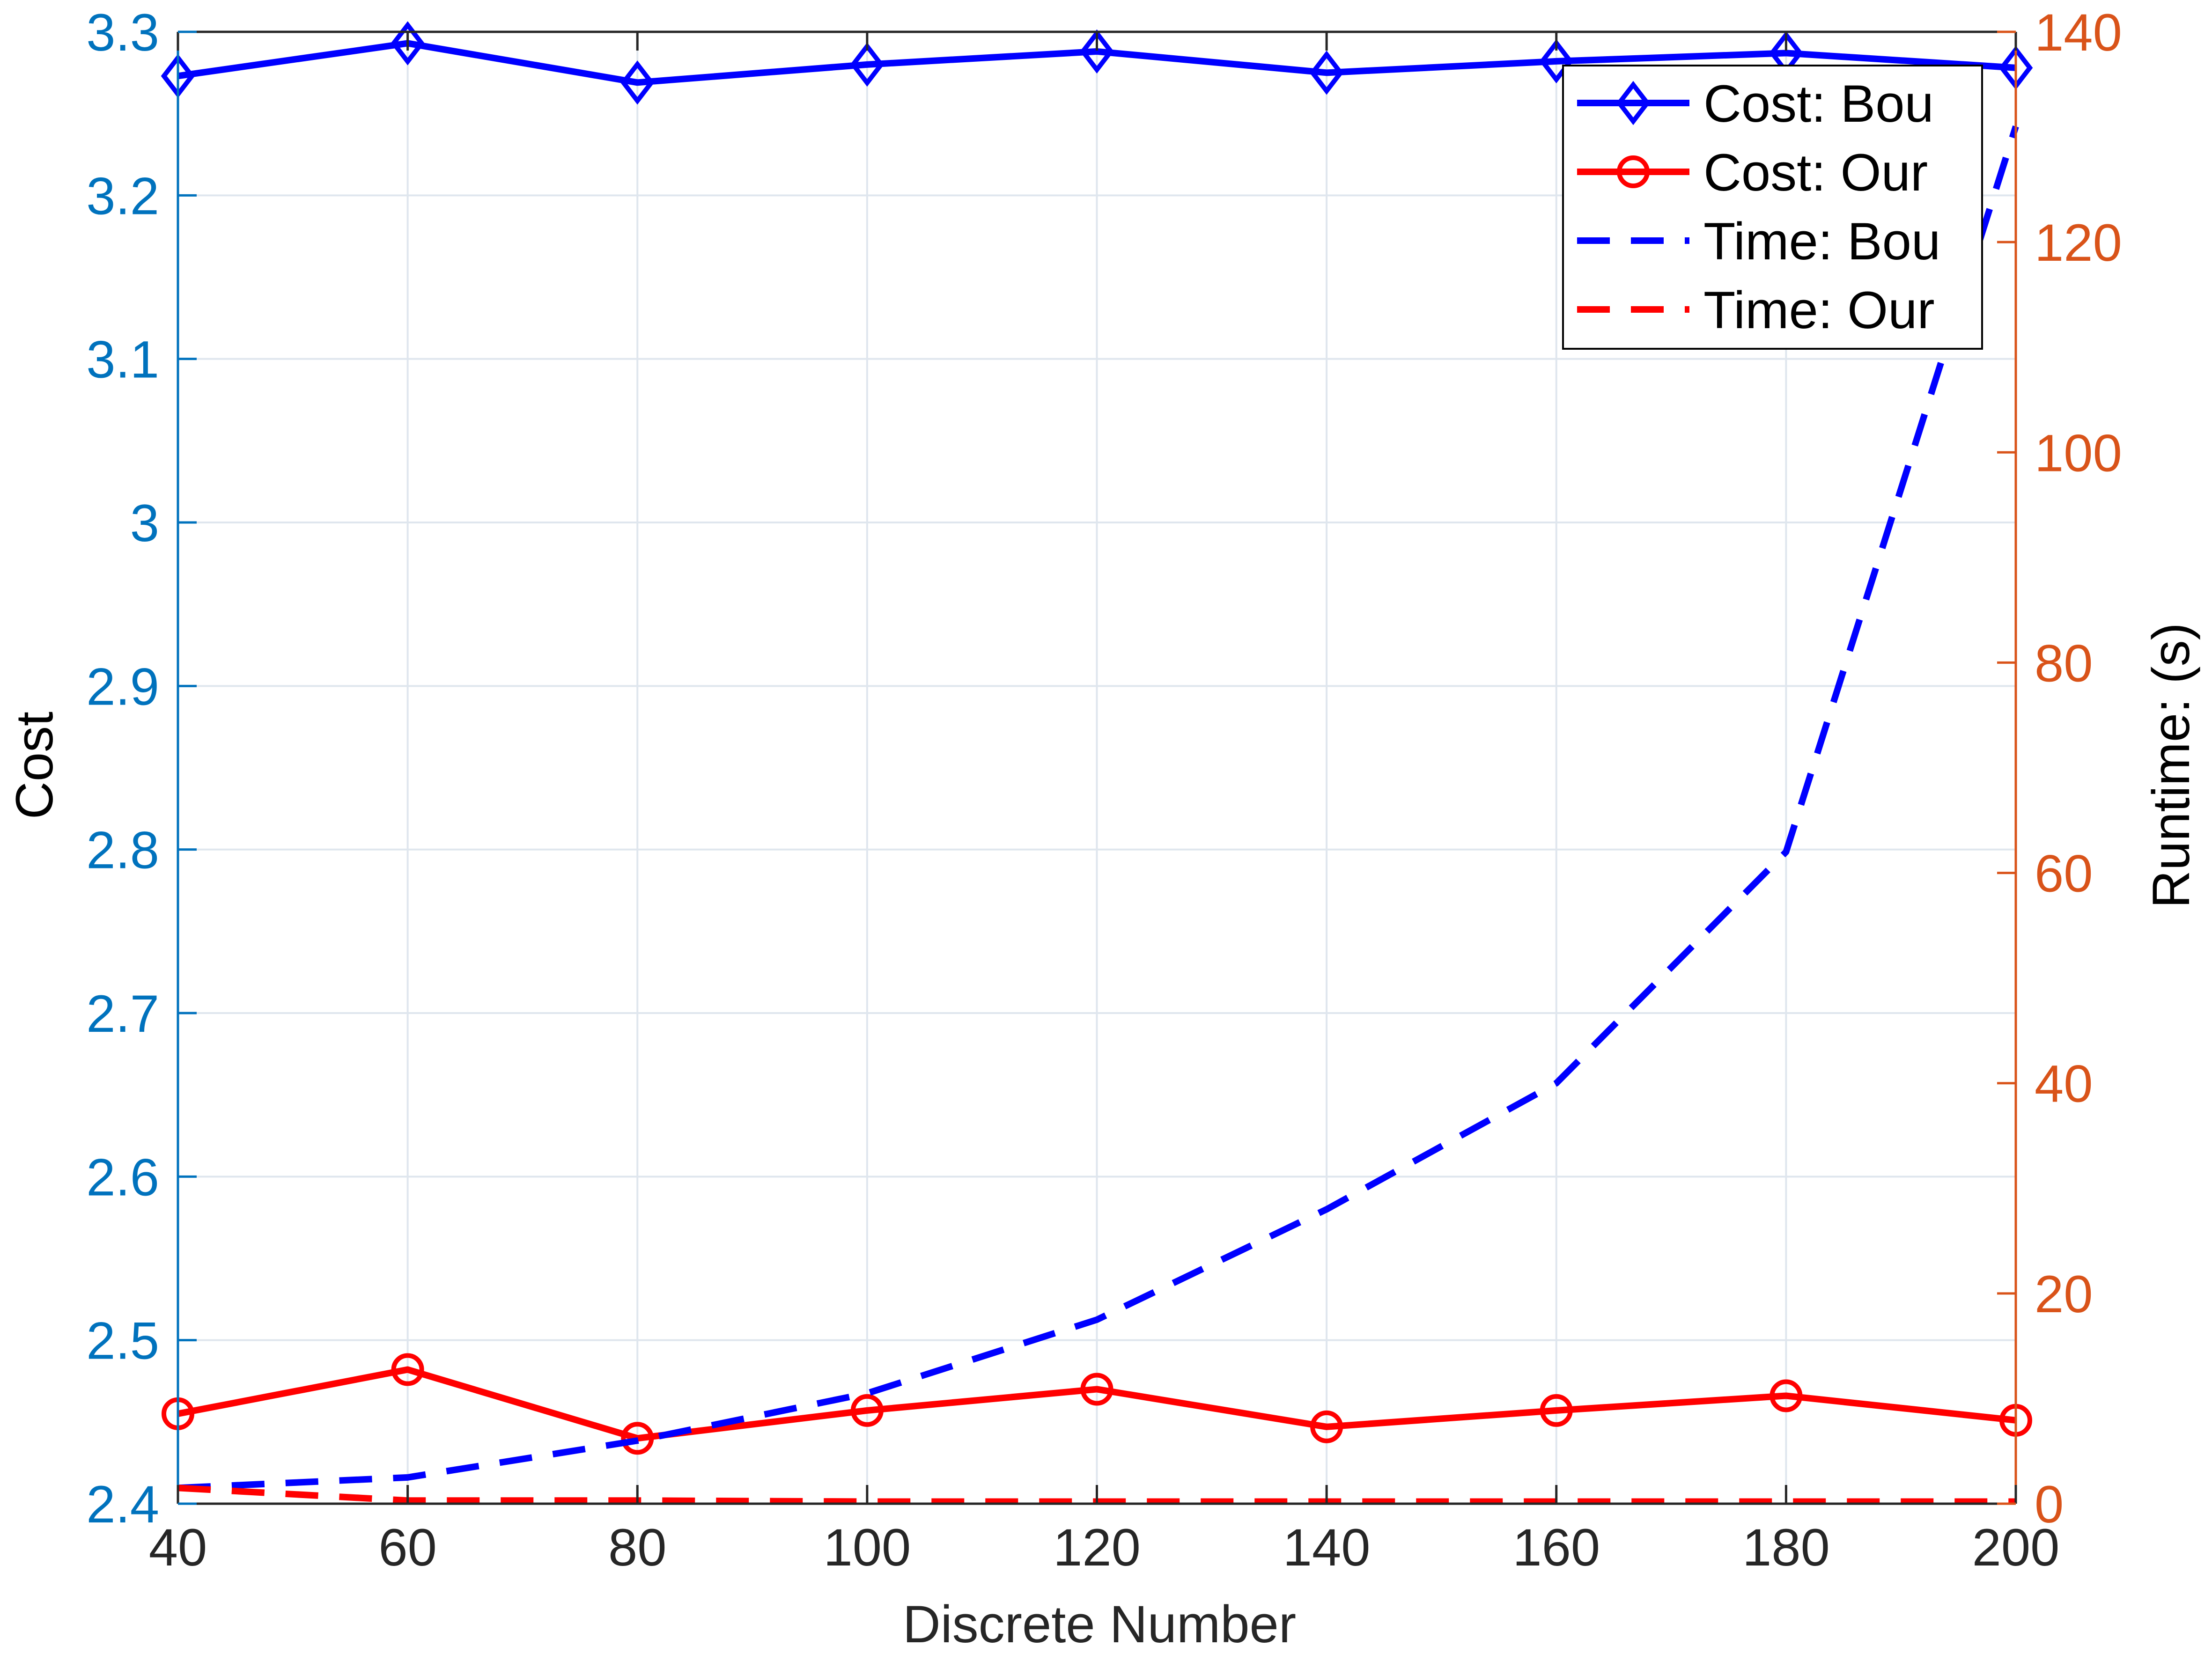 The image size is (2212, 1661). What do you see at coordinates (178, 1548) in the screenshot?
I see `x-tick-label: 40` at bounding box center [178, 1548].